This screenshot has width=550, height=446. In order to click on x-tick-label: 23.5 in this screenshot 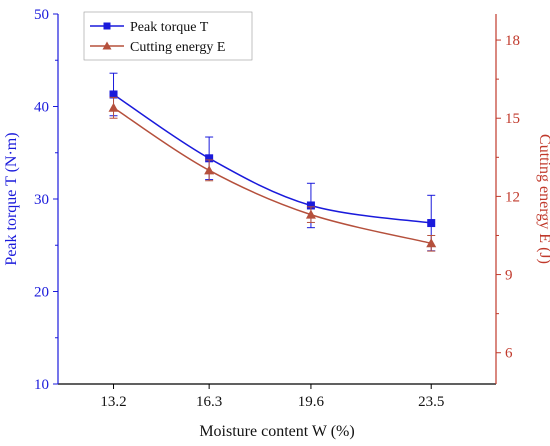, I will do `click(431, 402)`.